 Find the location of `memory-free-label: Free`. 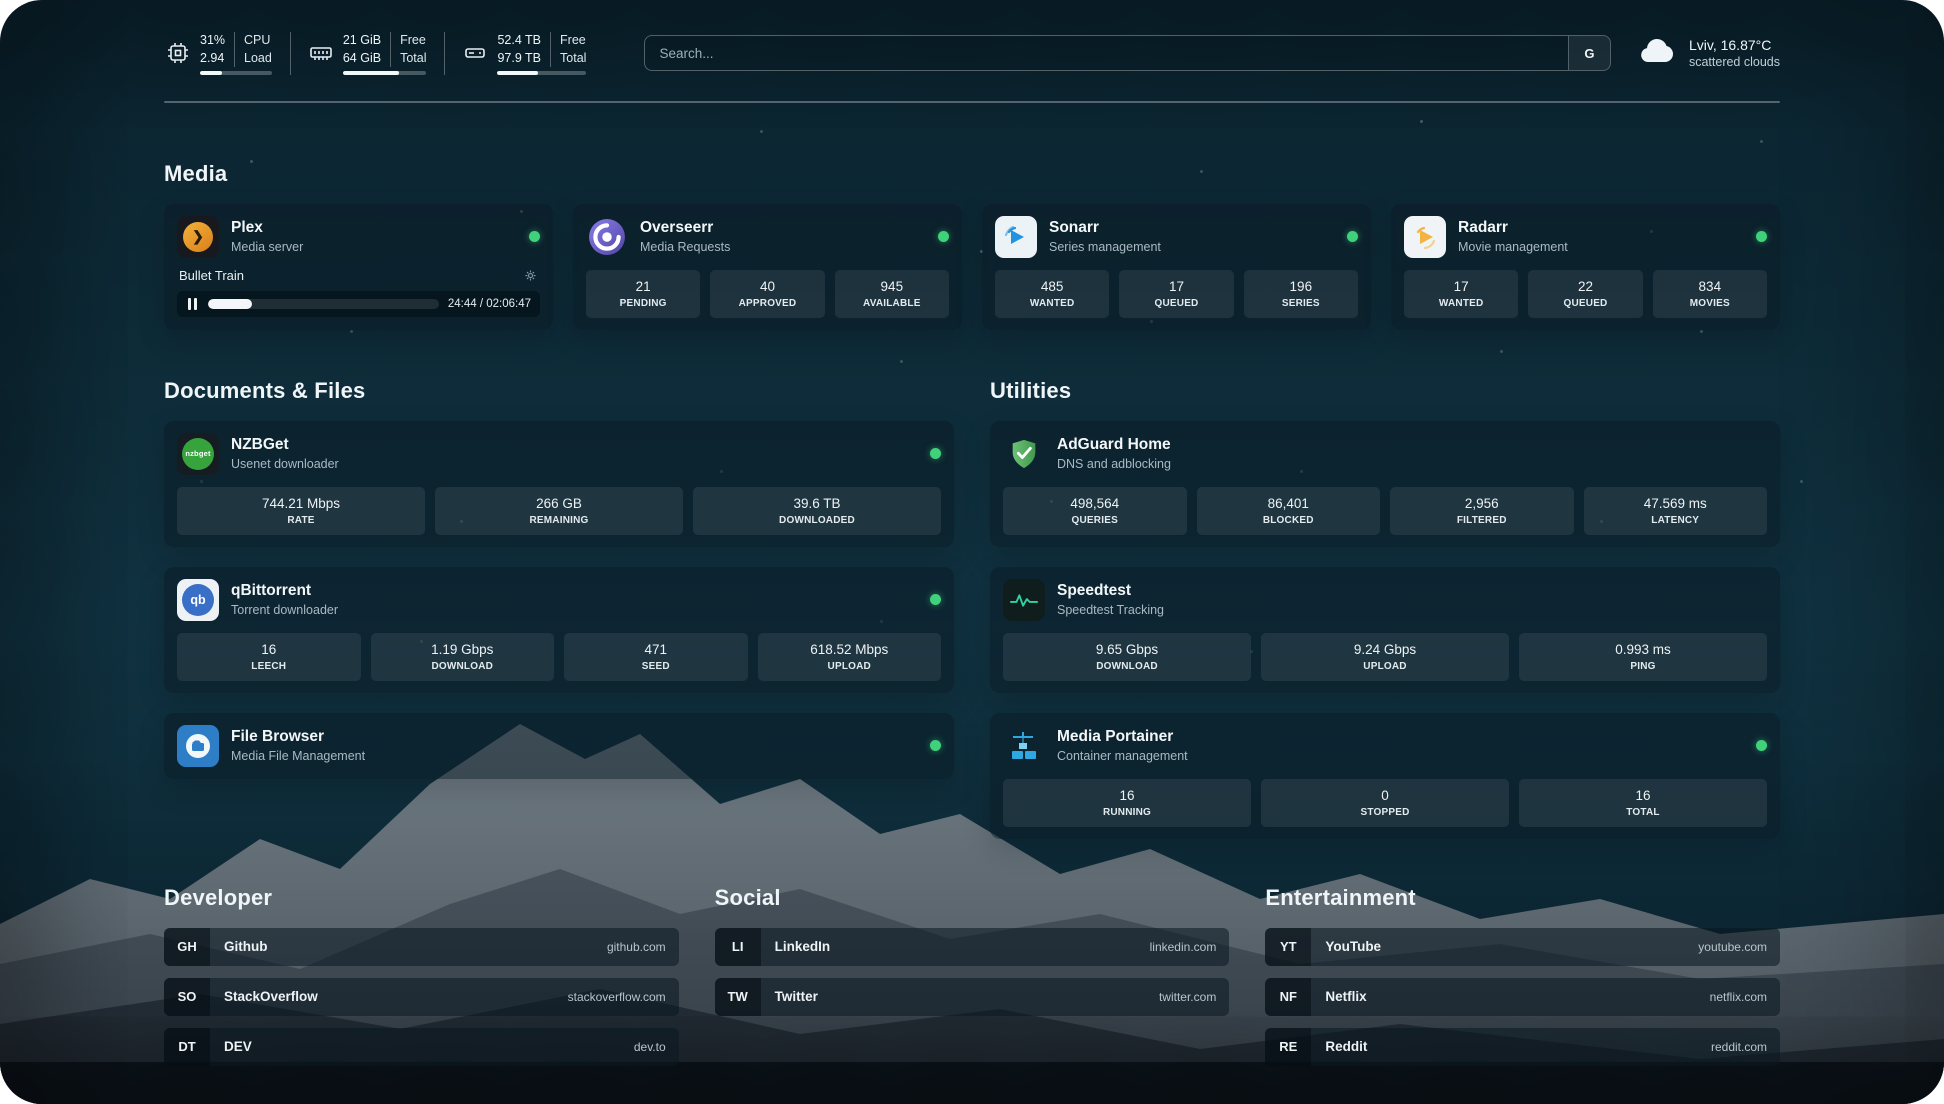

memory-free-label: Free is located at coordinates (413, 40).